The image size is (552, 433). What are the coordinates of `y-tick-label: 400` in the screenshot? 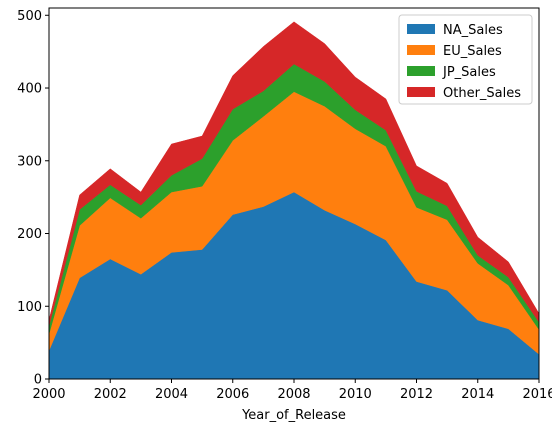 It's located at (29, 89).